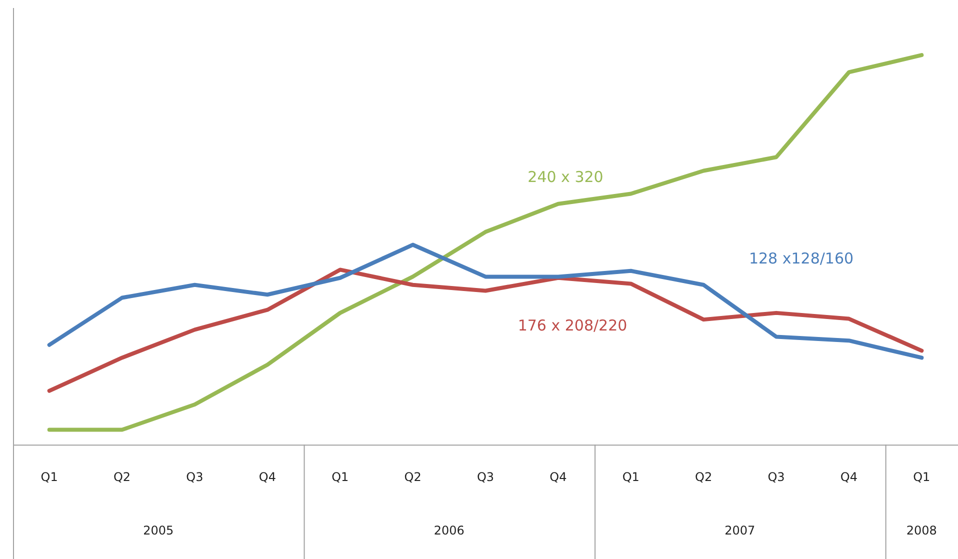  I want to click on text: 2007, so click(740, 531).